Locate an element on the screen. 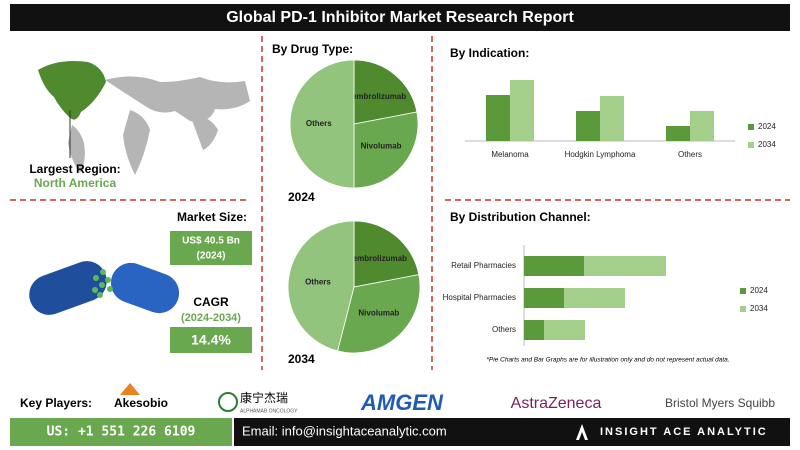 This screenshot has height=450, width=800. capsule-image is located at coordinates (104, 288).